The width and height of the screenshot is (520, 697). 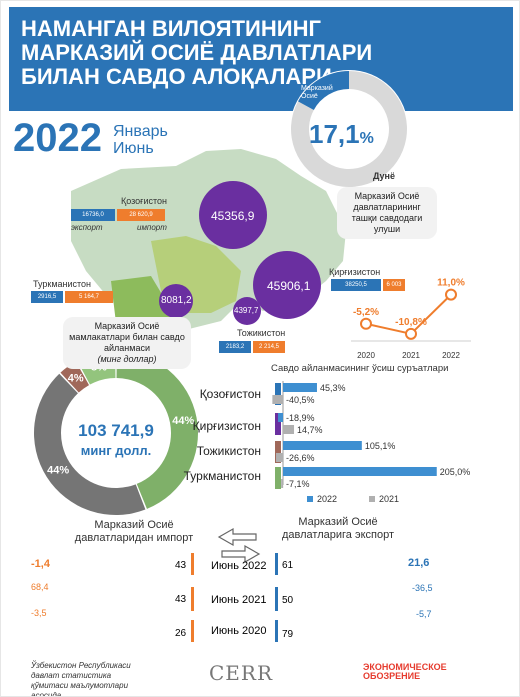 I want to click on report-period: Январь Июнь, so click(x=140, y=140).